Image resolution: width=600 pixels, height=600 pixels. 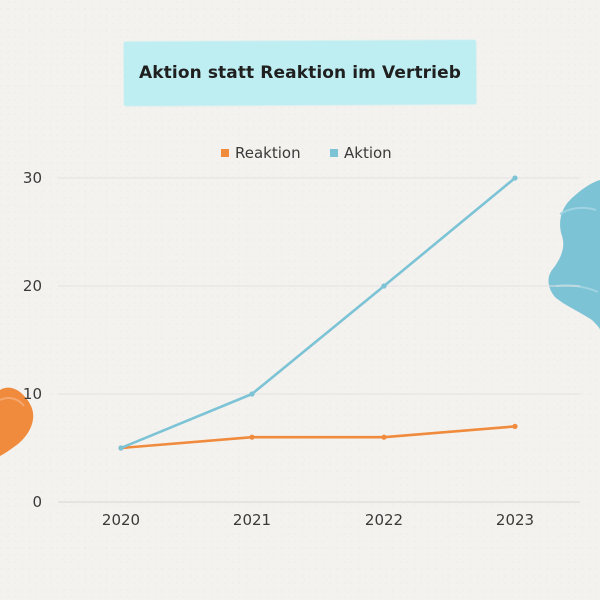 What do you see at coordinates (252, 437) in the screenshot?
I see `data-point-reaktion-2021` at bounding box center [252, 437].